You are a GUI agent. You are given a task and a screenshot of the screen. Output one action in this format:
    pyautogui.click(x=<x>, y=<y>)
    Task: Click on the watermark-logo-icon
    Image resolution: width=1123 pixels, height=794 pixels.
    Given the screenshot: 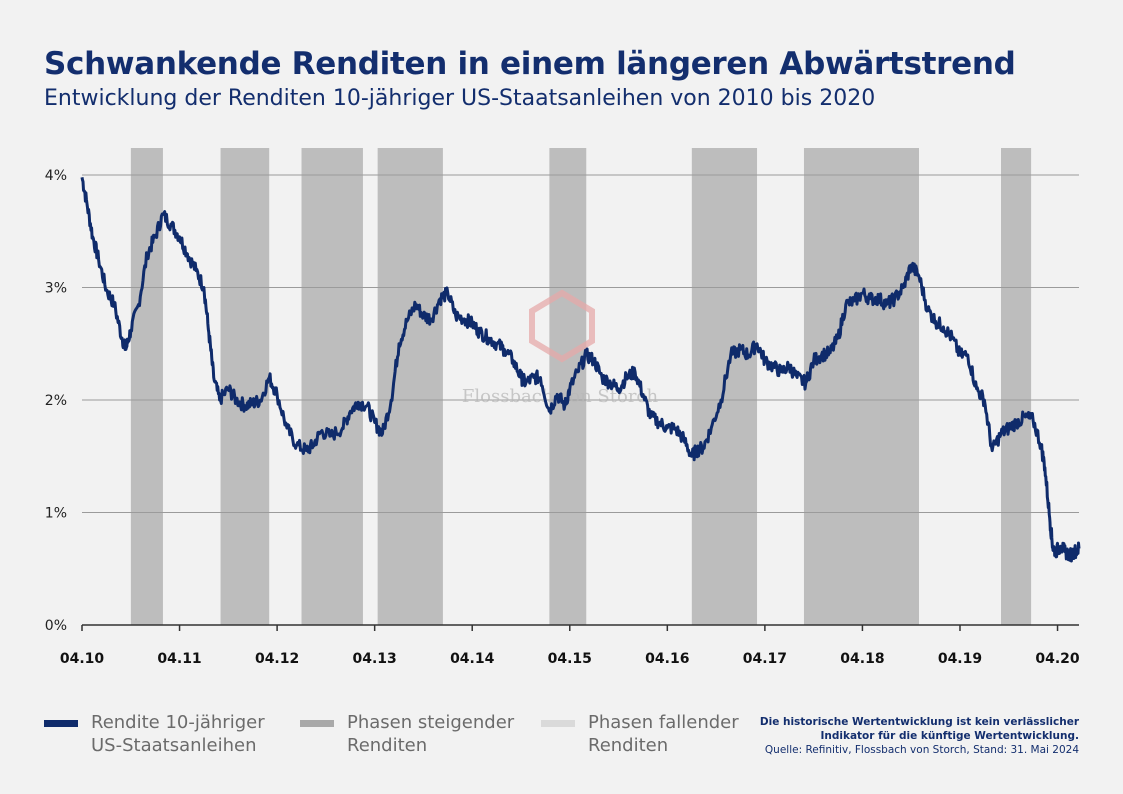 What is the action you would take?
    pyautogui.click(x=562, y=326)
    